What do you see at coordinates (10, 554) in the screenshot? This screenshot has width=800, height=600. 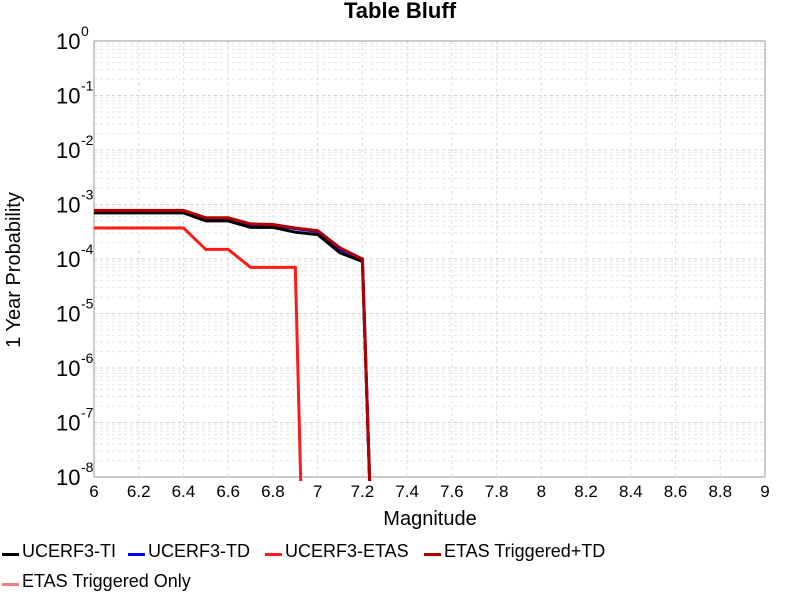 I see `legend-swatch-ucerf3-ti` at bounding box center [10, 554].